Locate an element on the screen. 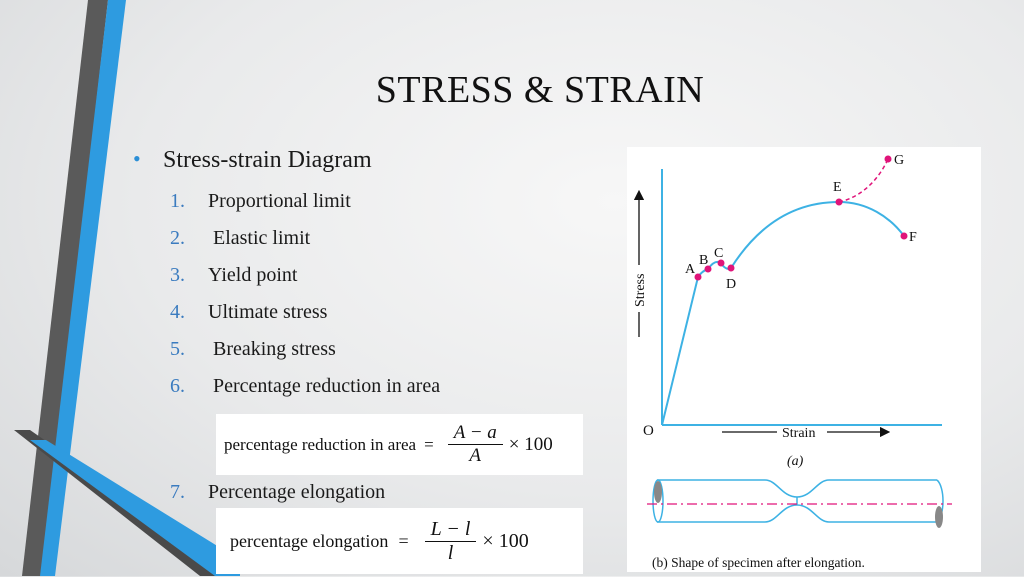  formula-elongation: percentage elongation = L − l l × 100 is located at coordinates (399, 541).